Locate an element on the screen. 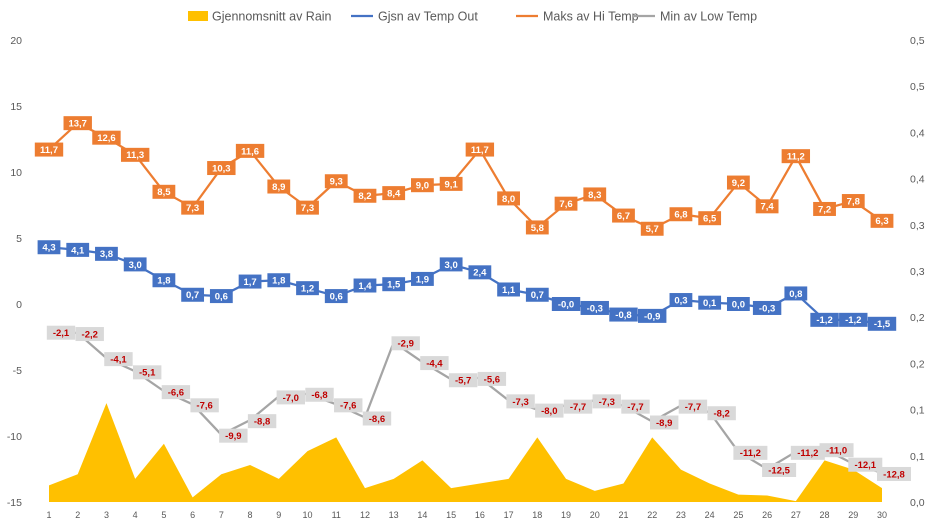 This screenshot has height=531, width=934. x-tick-label: 22 is located at coordinates (652, 515).